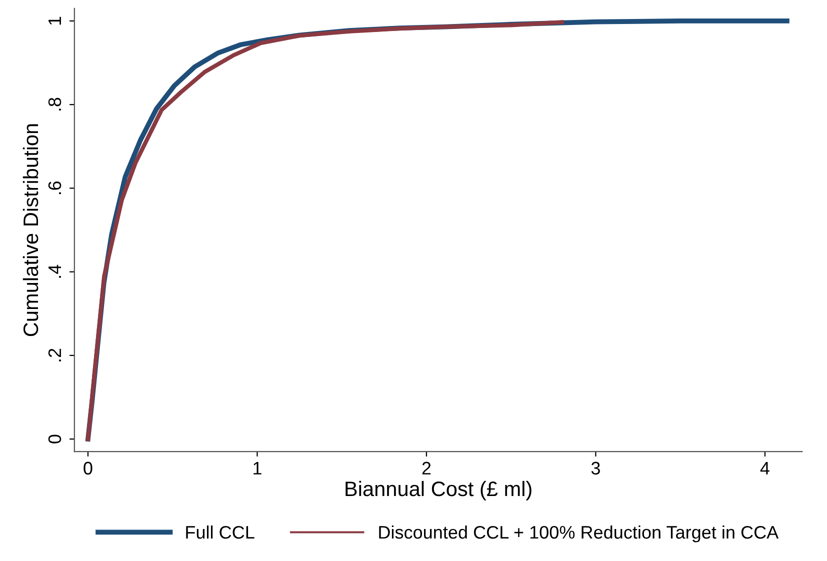  I want to click on y-axis-title: Cumulative Distribution, so click(30, 230).